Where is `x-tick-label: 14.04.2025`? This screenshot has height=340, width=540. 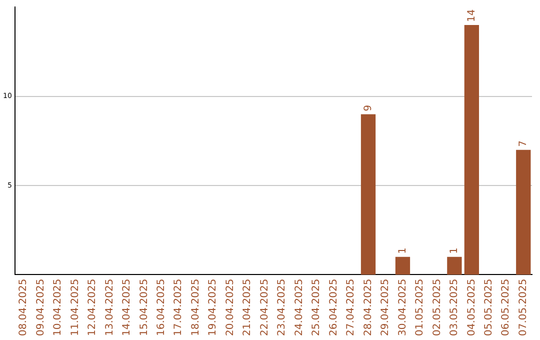 x-tick-label: 14.04.2025 is located at coordinates (127, 307).